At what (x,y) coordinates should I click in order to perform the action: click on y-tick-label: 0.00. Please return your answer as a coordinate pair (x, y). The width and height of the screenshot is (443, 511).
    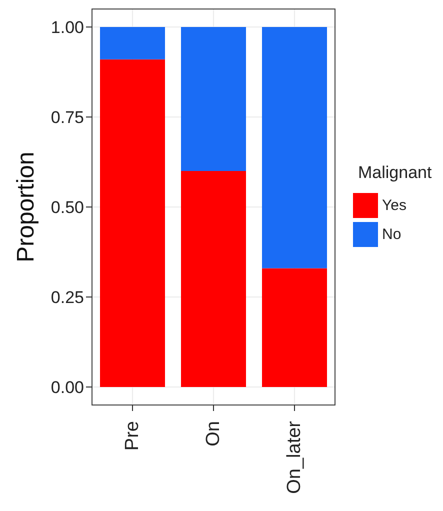
    Looking at the image, I should click on (67, 388).